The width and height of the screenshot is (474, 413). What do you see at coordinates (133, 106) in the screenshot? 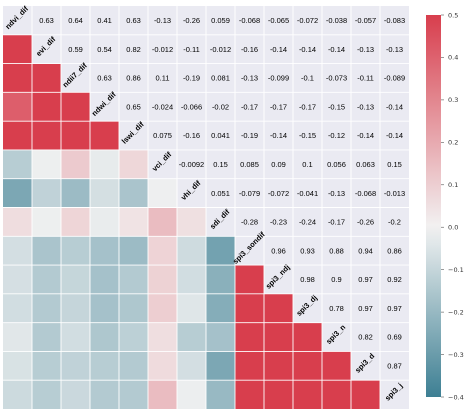
I see `value-label: 0.65` at bounding box center [133, 106].